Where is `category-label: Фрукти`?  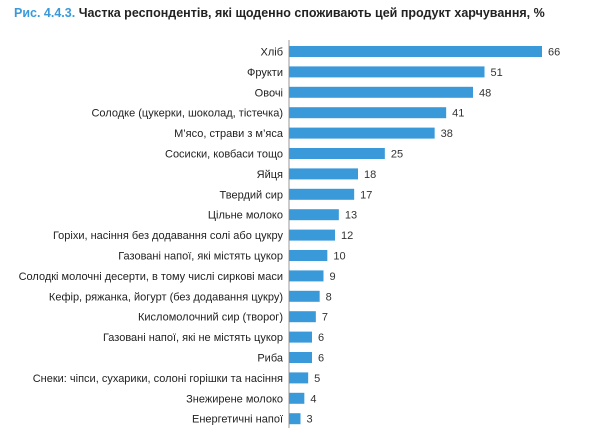
category-label: Фрукти is located at coordinates (265, 73).